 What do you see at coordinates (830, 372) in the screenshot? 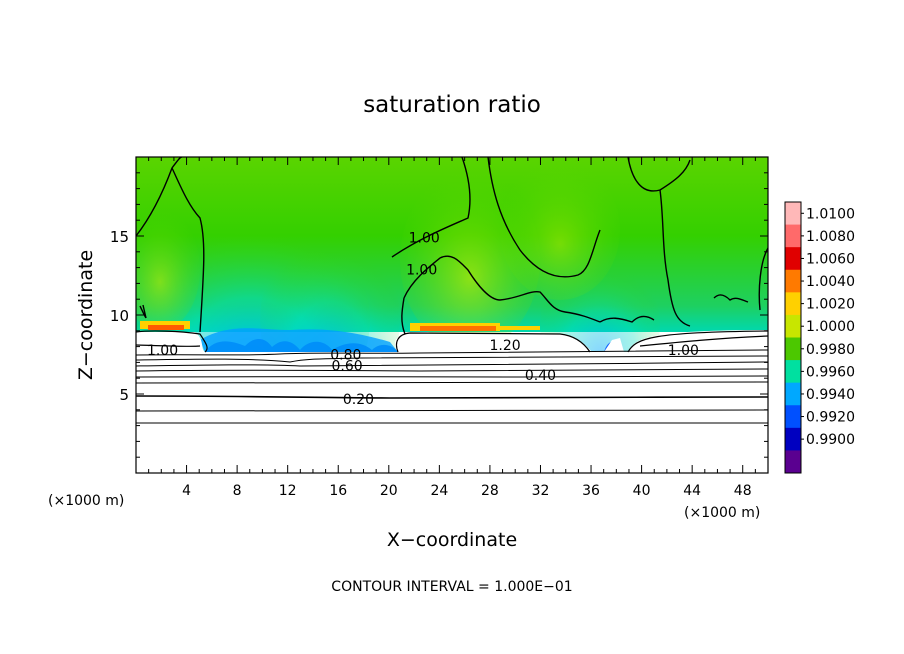
I see `colorbar-label: 0.9960` at bounding box center [830, 372].